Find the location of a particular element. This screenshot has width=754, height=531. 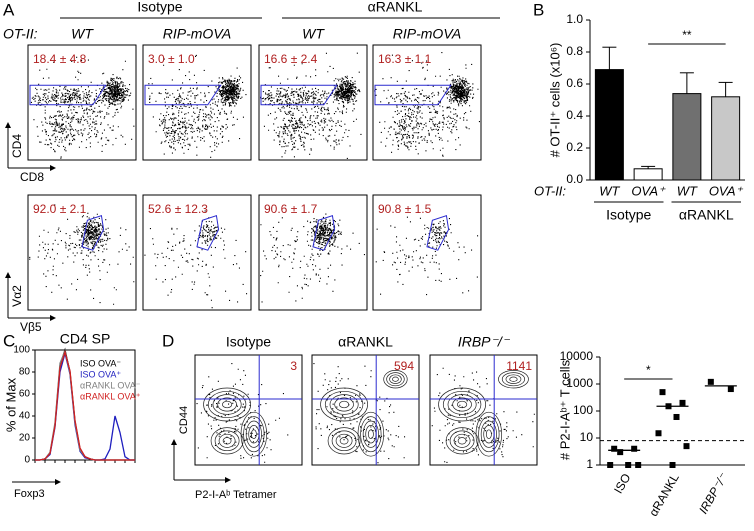

y-axis-label: CD44 is located at coordinates (184, 420).